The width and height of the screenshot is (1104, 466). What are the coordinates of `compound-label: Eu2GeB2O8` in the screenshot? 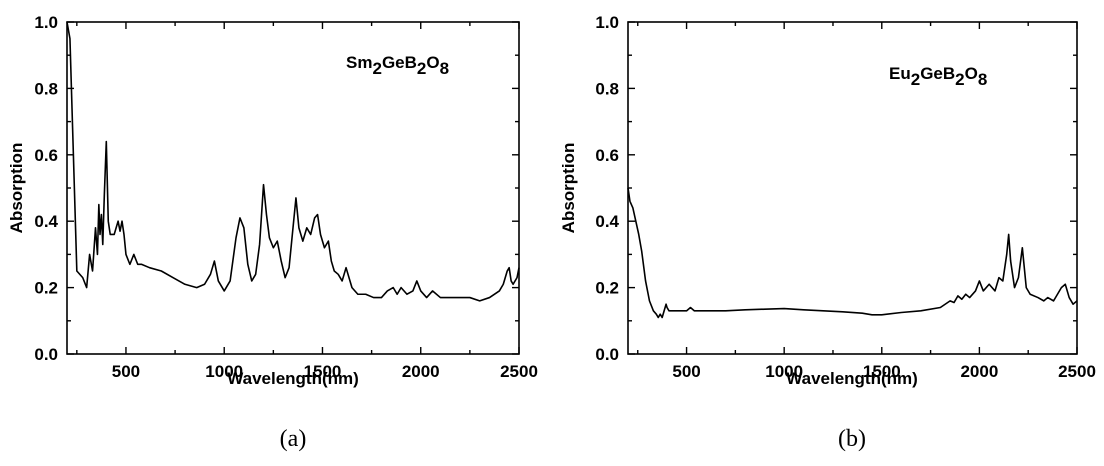 It's located at (938, 76).